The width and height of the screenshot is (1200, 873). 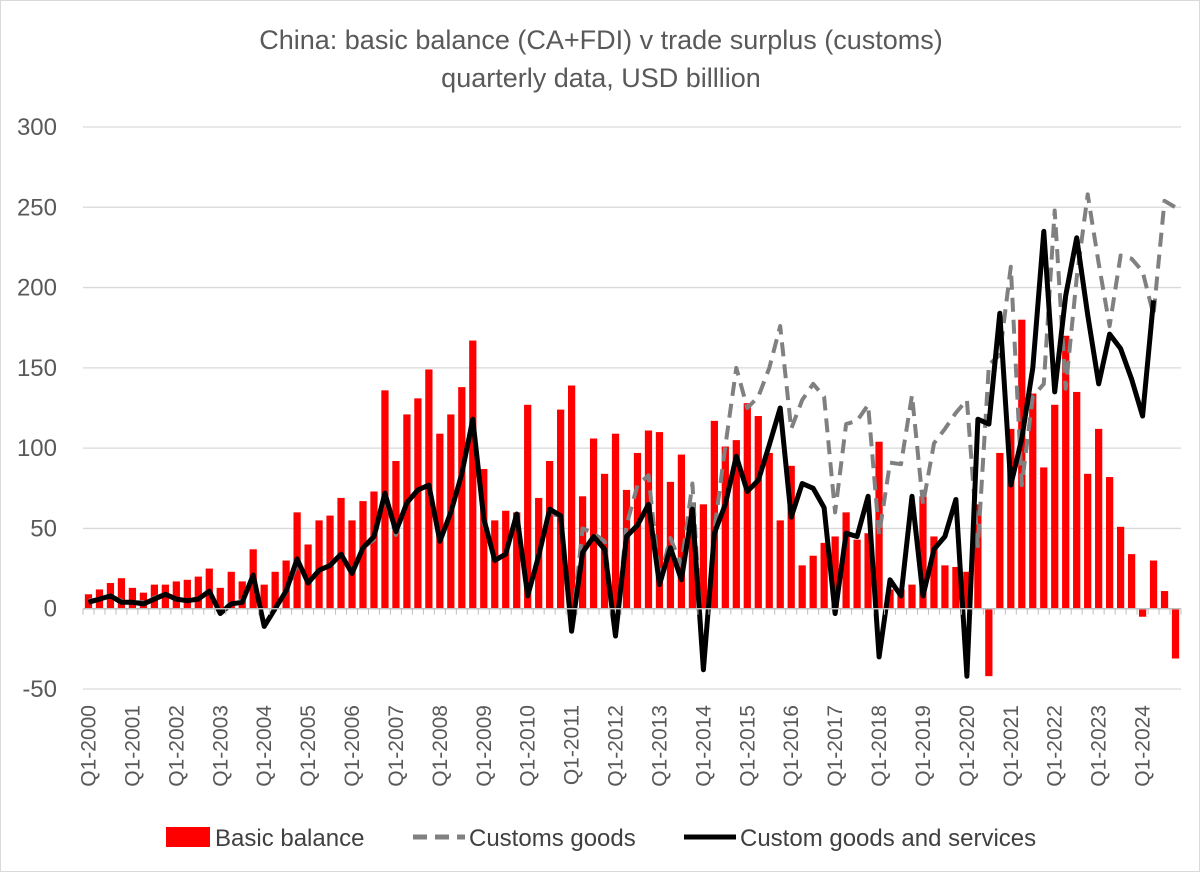 I want to click on x-tick-label: Q1-2003, so click(x=220, y=746).